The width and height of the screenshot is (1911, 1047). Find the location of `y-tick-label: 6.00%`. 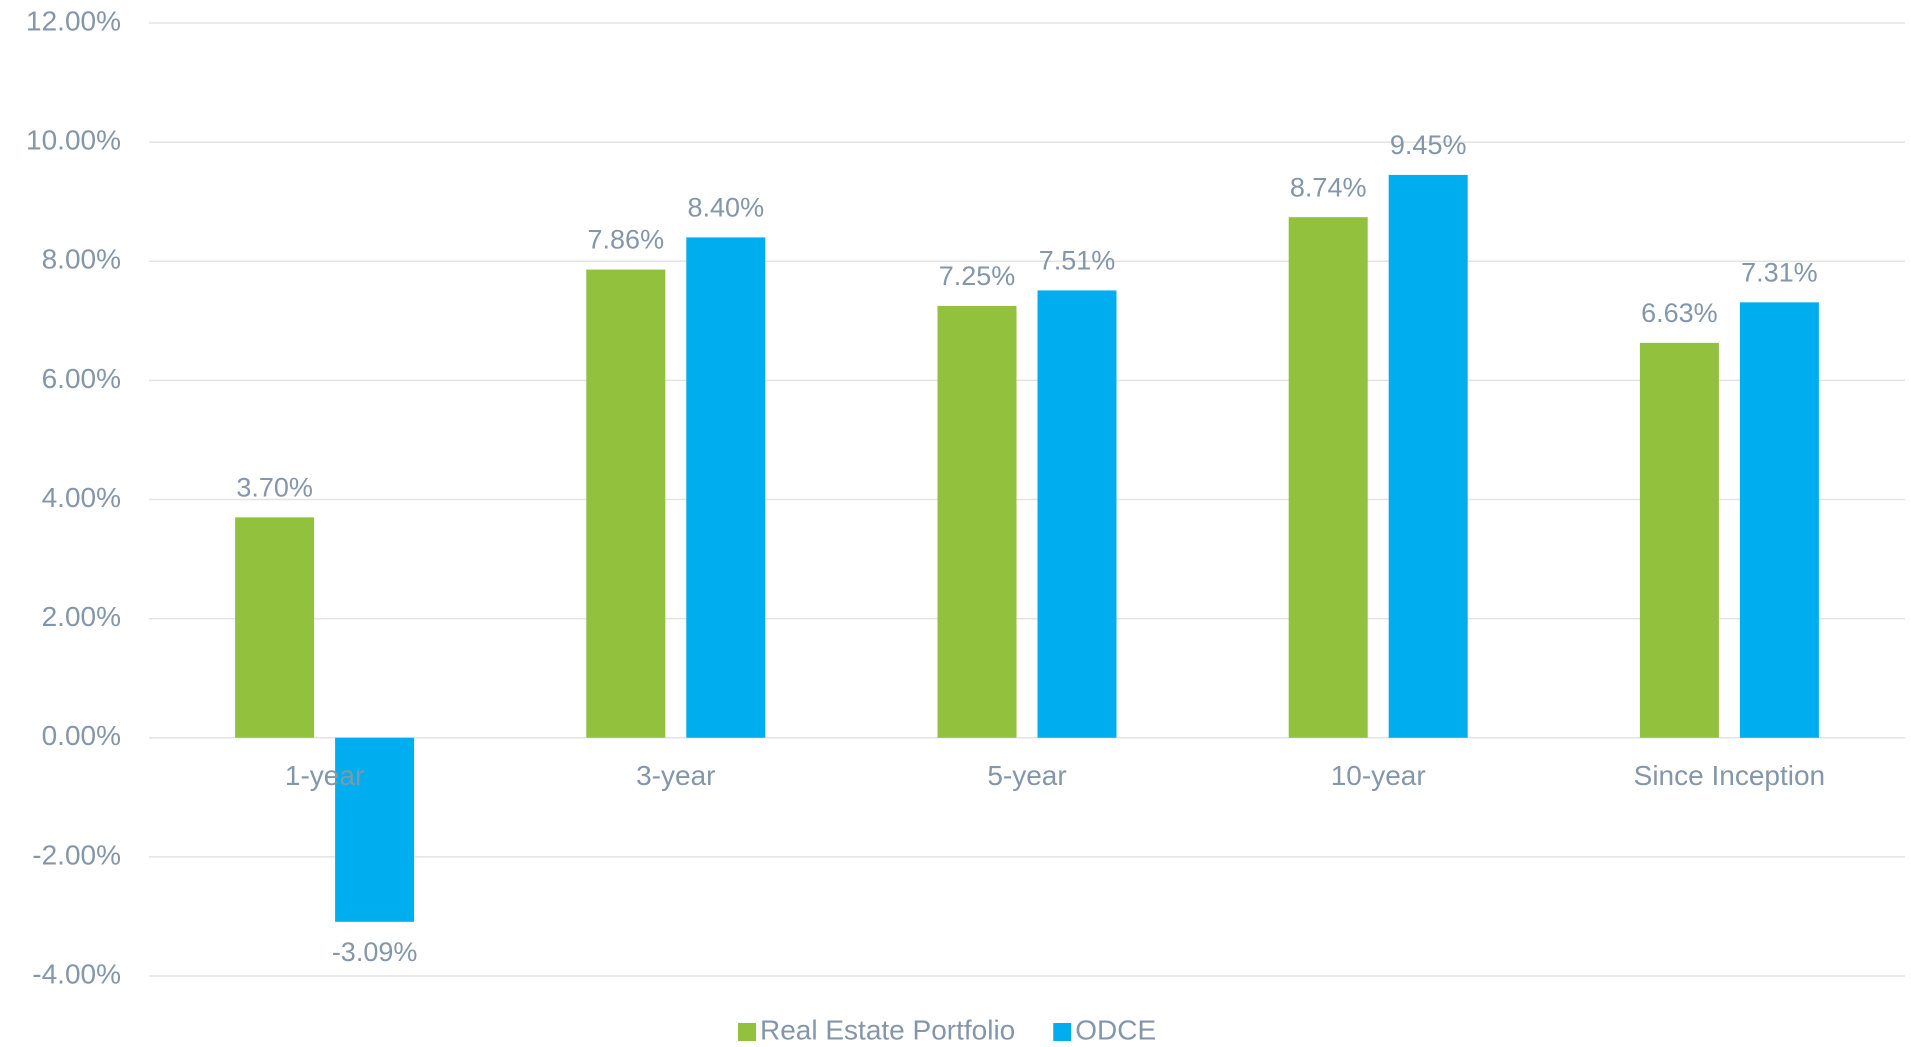

y-tick-label: 6.00% is located at coordinates (81, 378).